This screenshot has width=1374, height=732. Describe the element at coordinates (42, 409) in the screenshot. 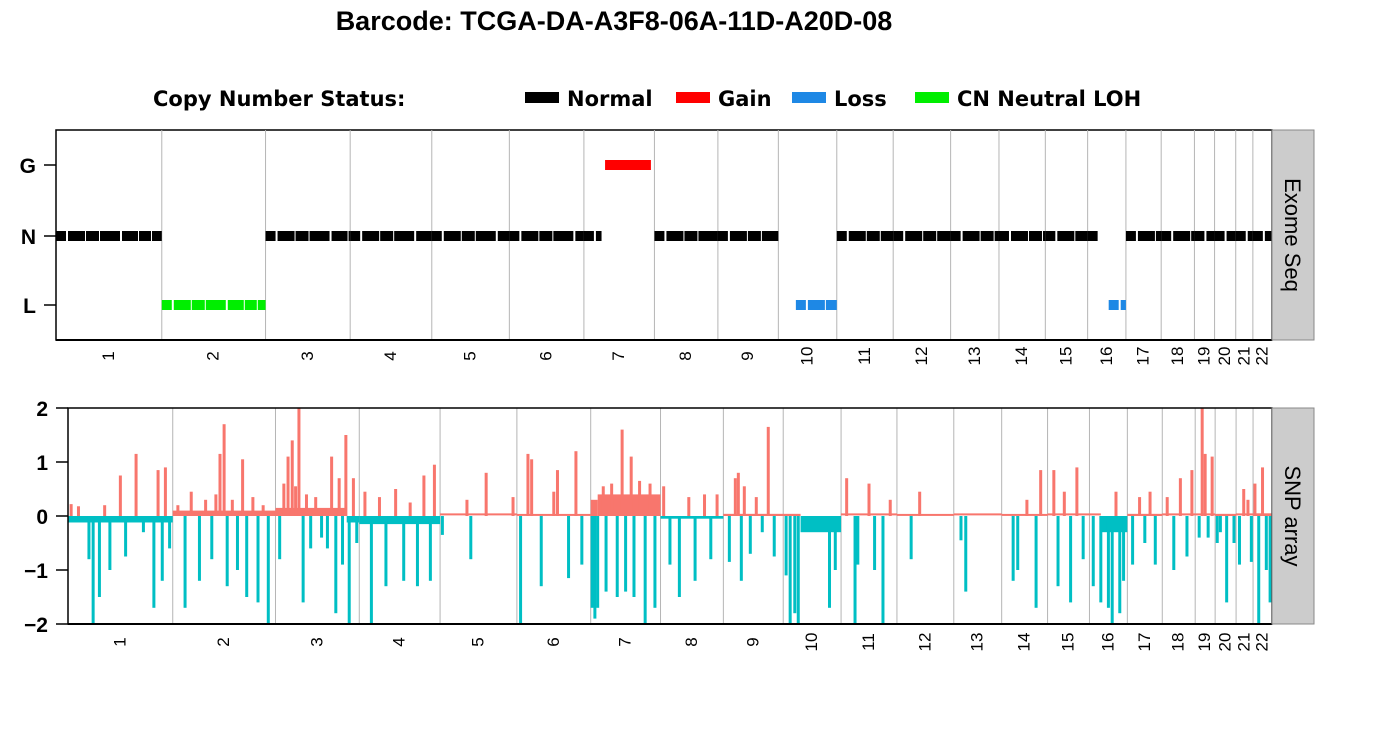

I see `snp-y-tick: 2` at that location.